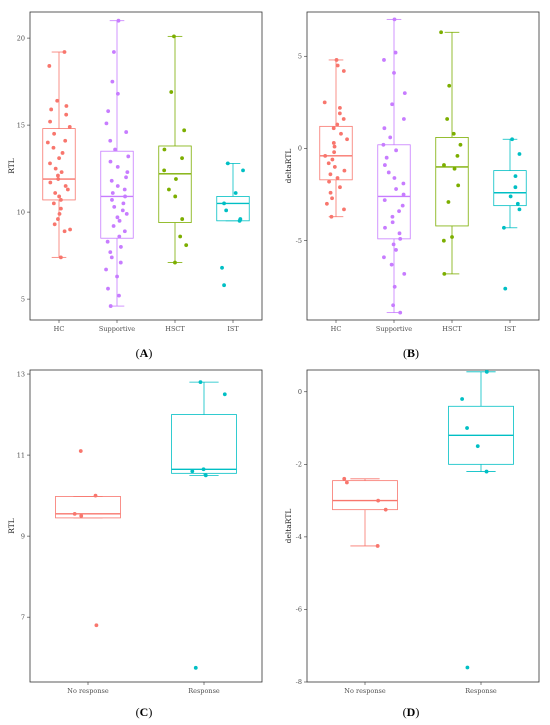 The height and width of the screenshot is (725, 550). What do you see at coordinates (11, 166) in the screenshot?
I see `y-axis-title: RTL` at bounding box center [11, 166].